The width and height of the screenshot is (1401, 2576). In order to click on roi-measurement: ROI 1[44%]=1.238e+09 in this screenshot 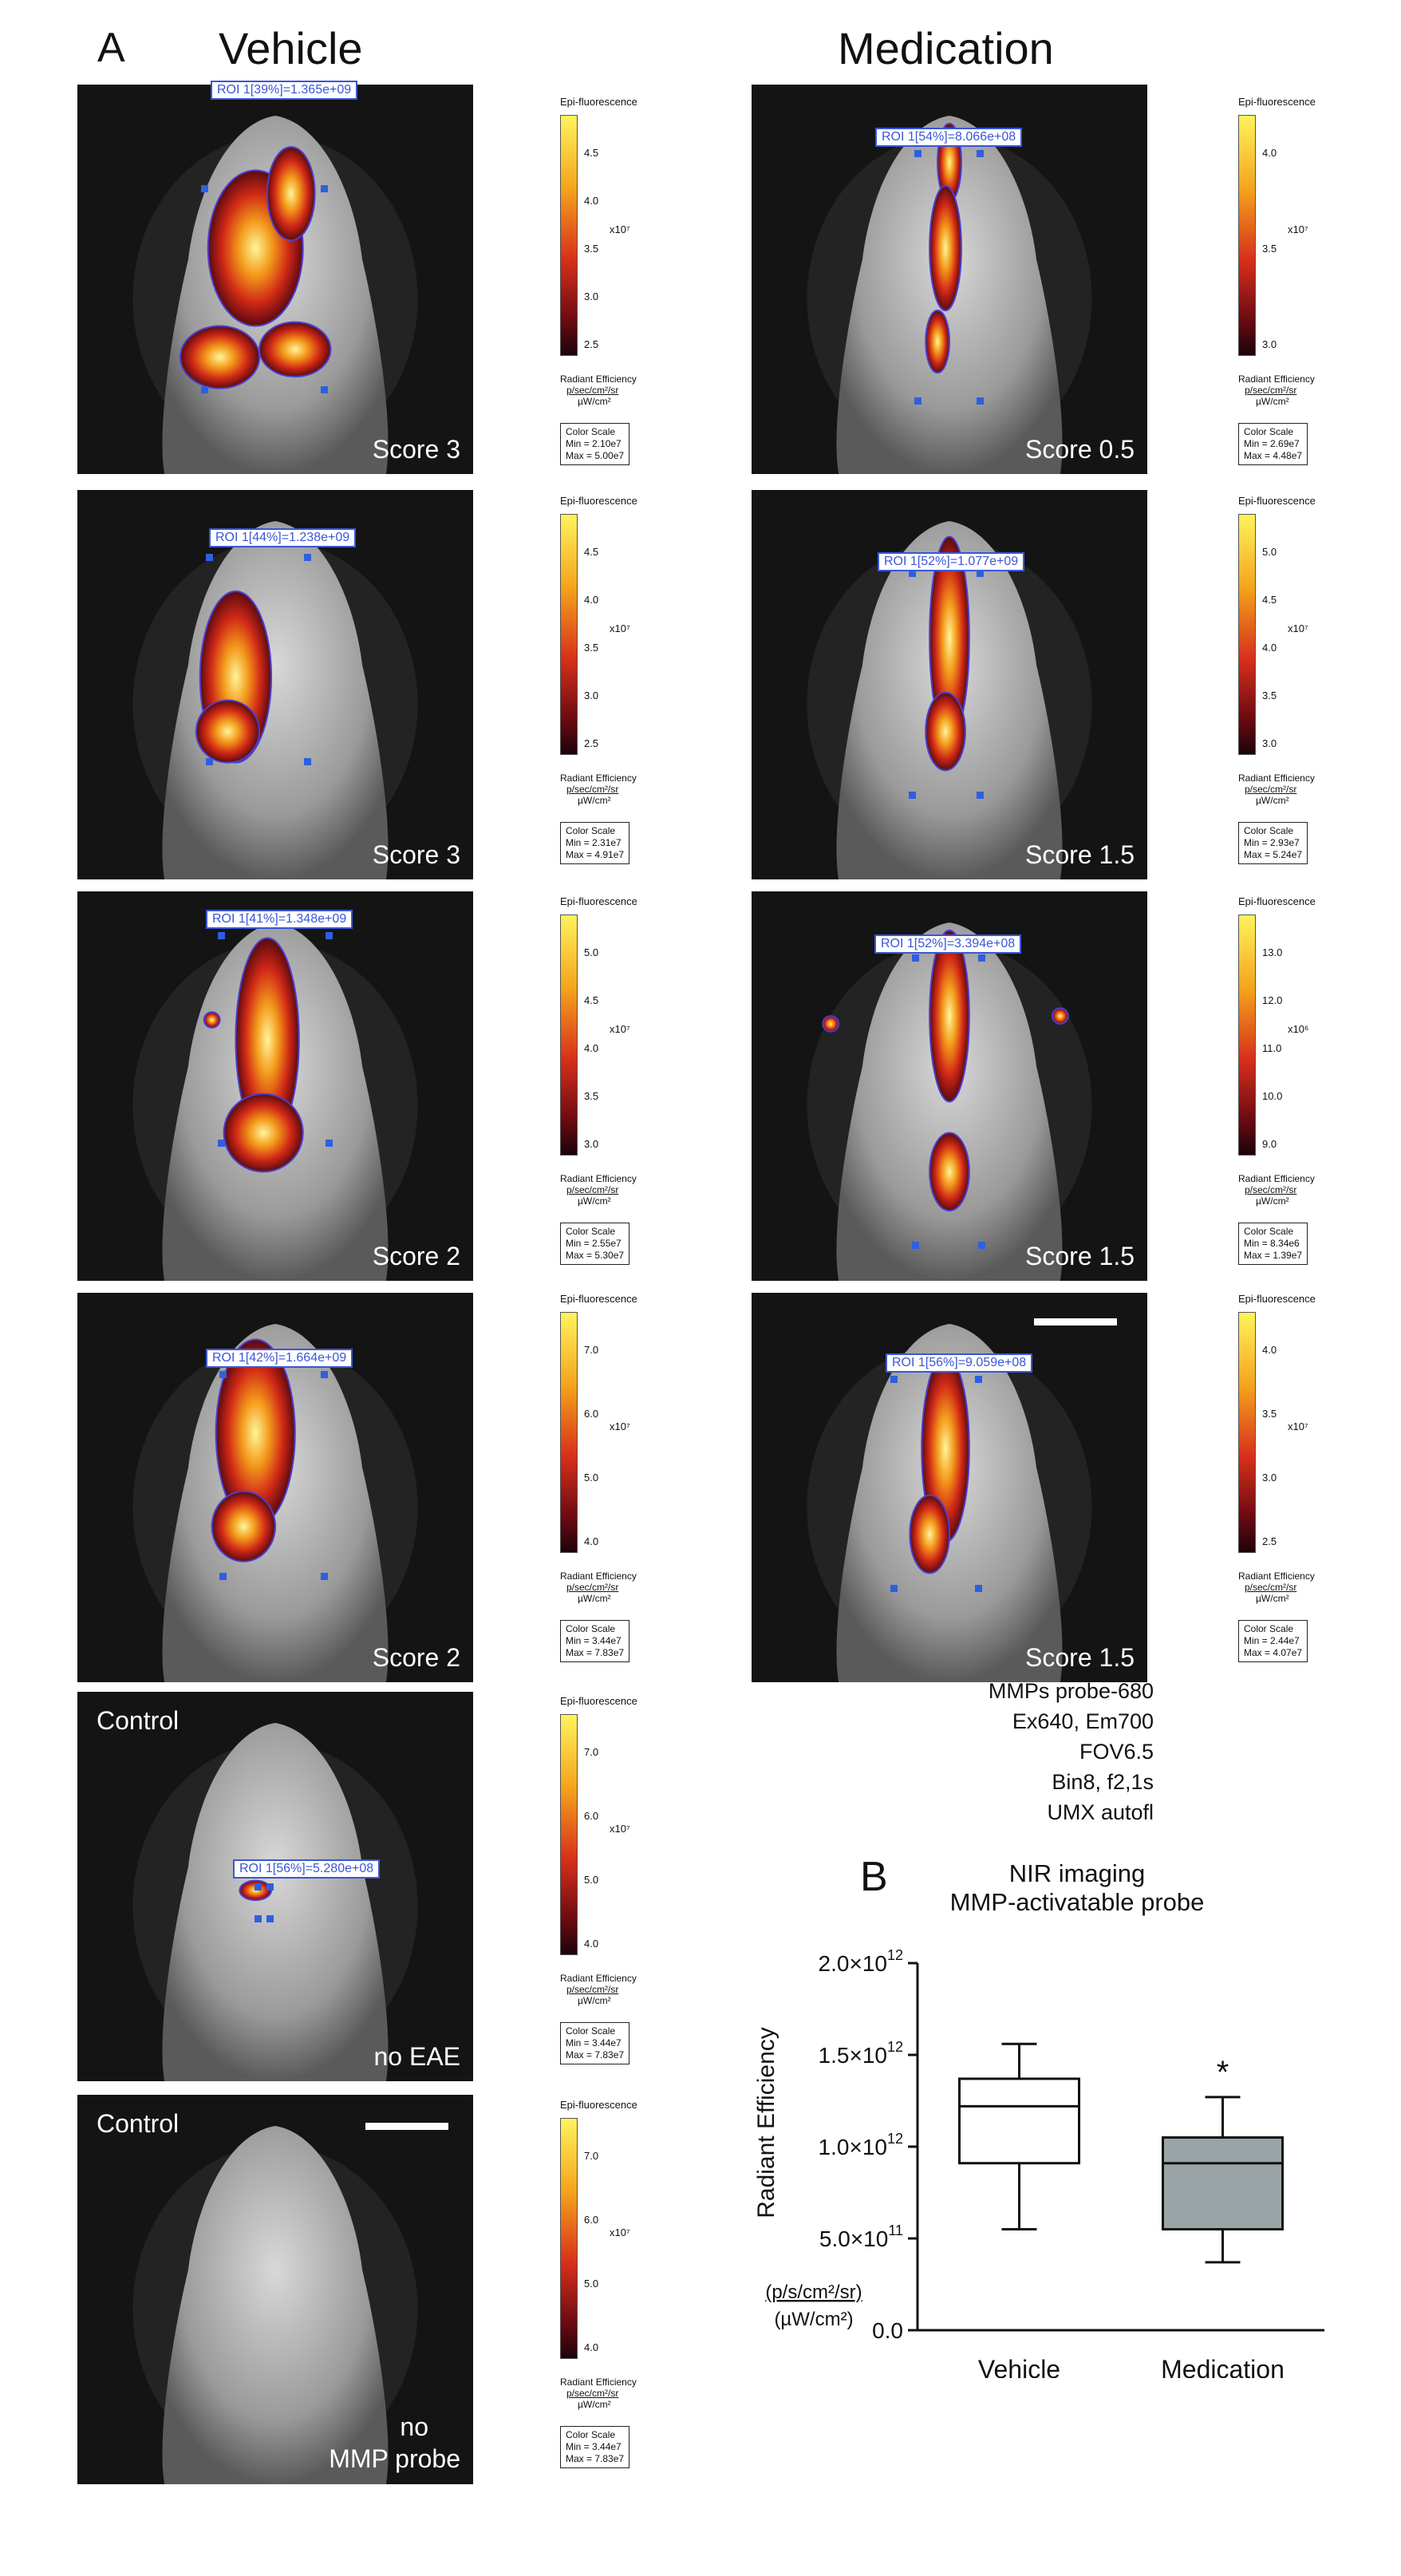, I will do `click(283, 537)`.